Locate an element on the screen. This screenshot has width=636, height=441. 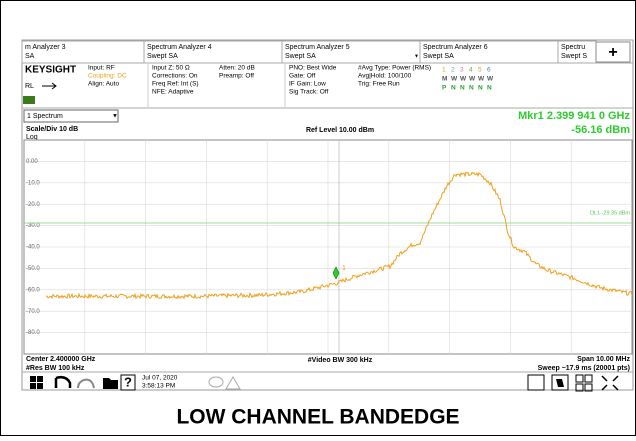
sweep: Sweep ~17.9 ms (20001 pts) is located at coordinates (584, 368).